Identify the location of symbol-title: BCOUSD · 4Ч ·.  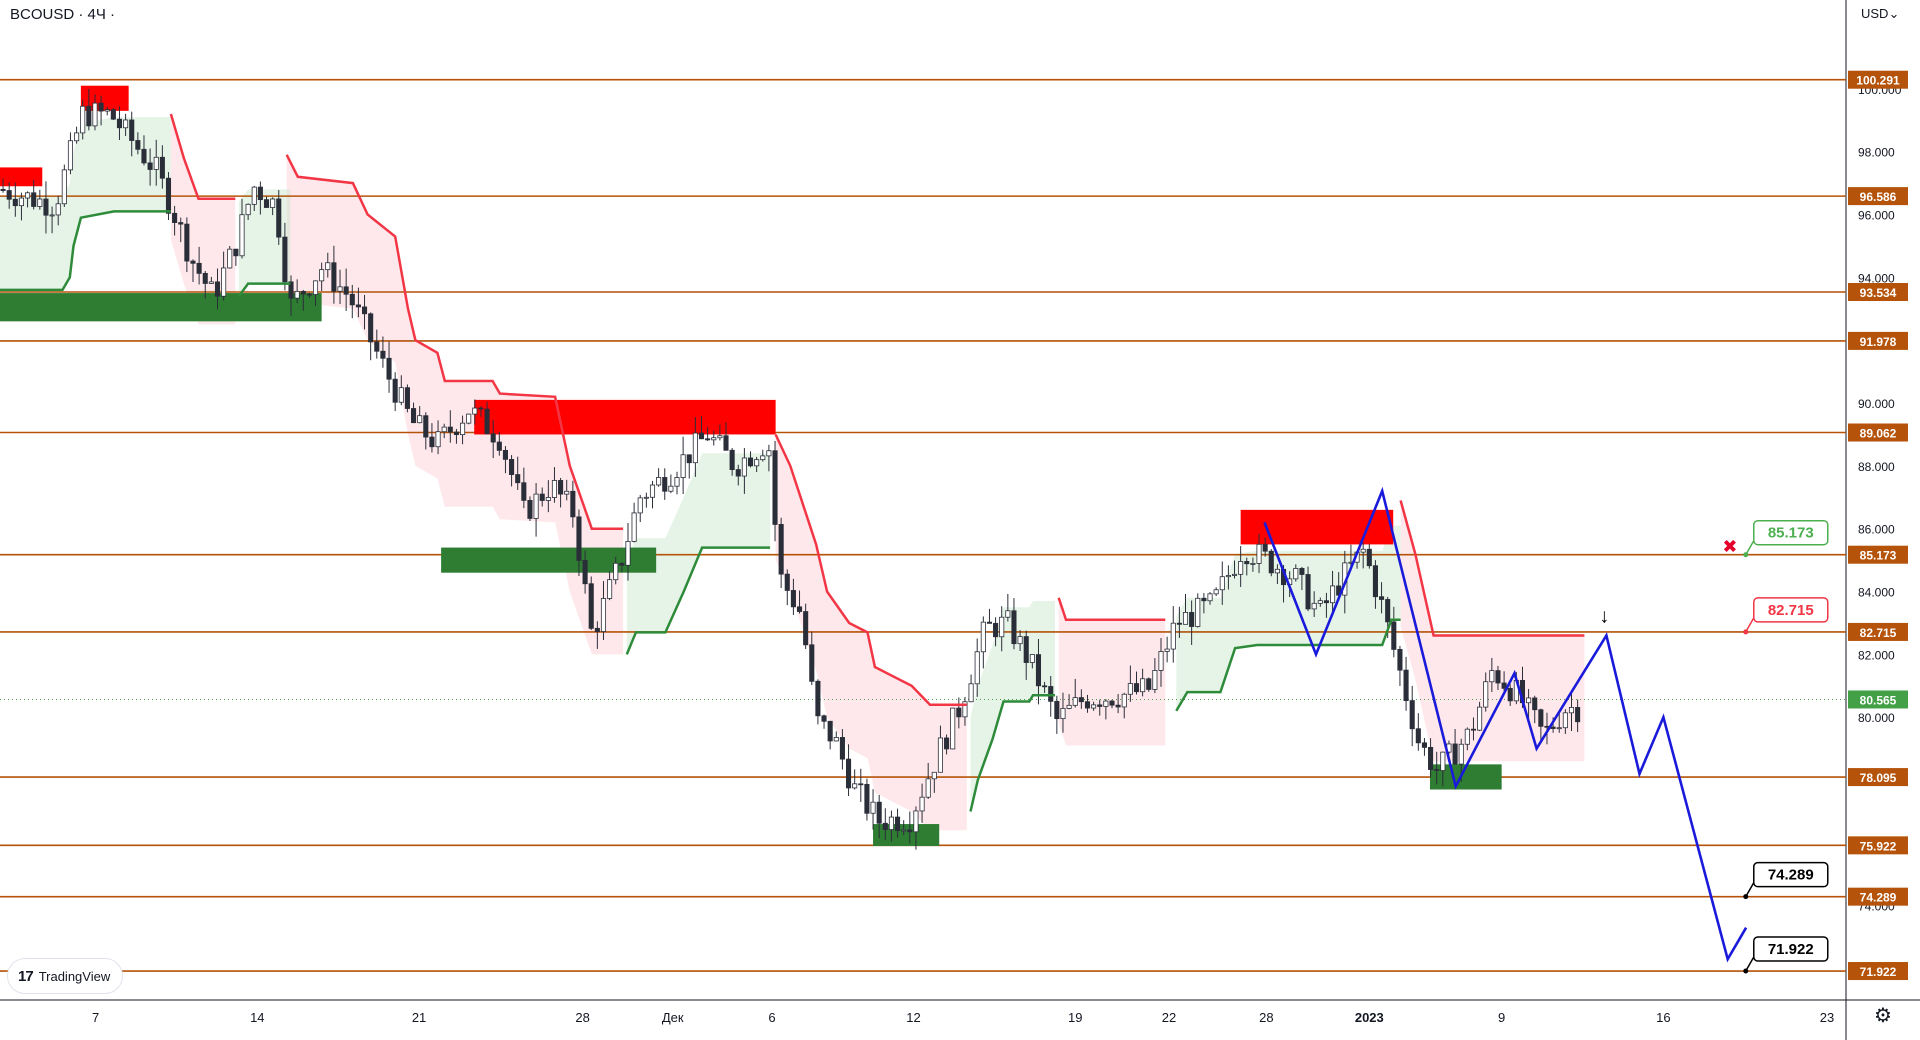
(63, 14).